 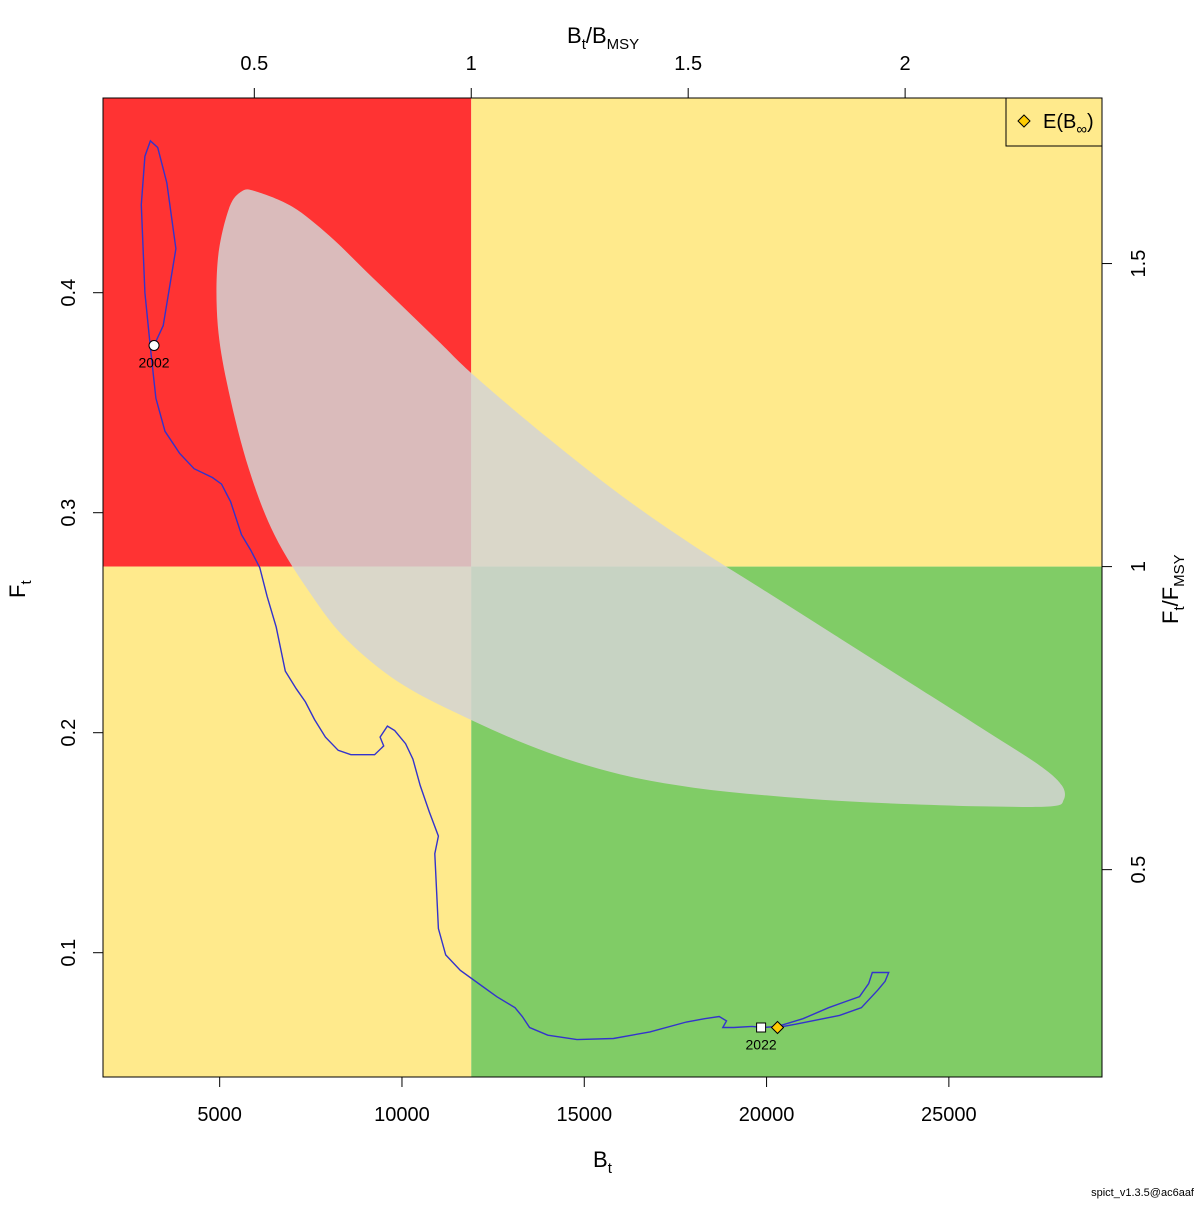 What do you see at coordinates (1126, 567) in the screenshot?
I see `y-axis-right: 0.5 1 1.5` at bounding box center [1126, 567].